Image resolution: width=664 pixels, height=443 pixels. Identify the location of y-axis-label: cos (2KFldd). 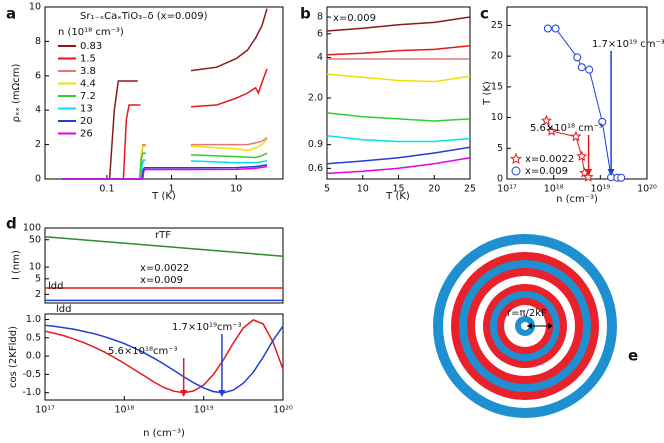
(13, 357).